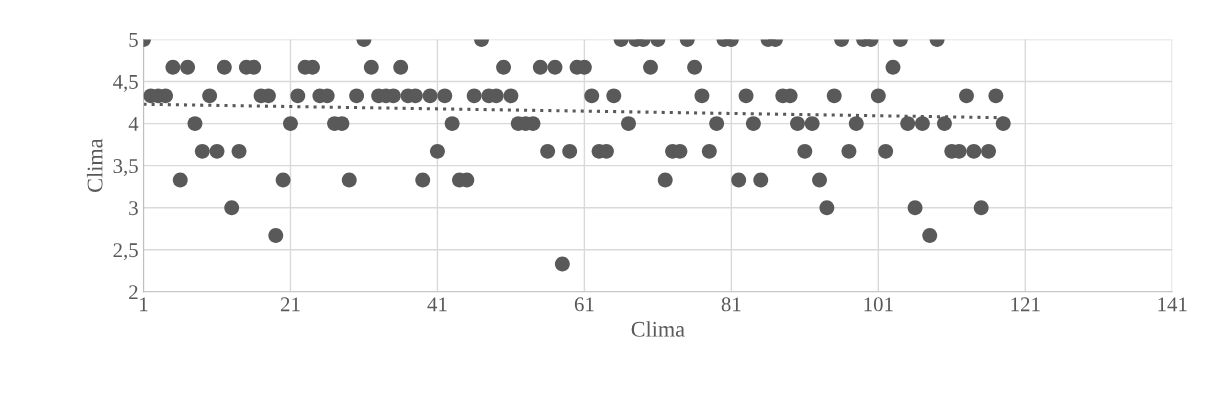 This screenshot has width=1206, height=407. What do you see at coordinates (1025, 304) in the screenshot?
I see `x-tick-label: 121` at bounding box center [1025, 304].